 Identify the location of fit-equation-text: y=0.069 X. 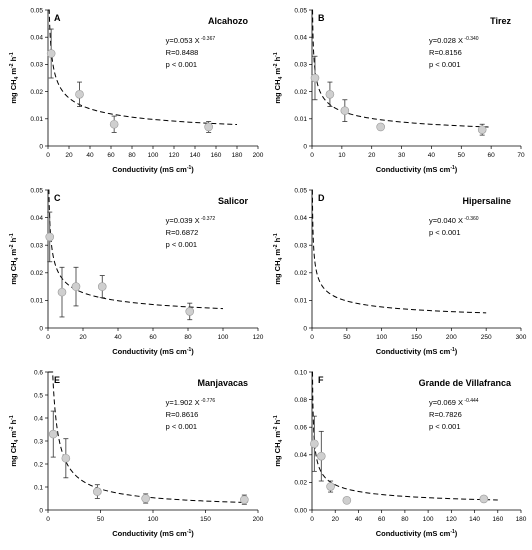
(446, 402).